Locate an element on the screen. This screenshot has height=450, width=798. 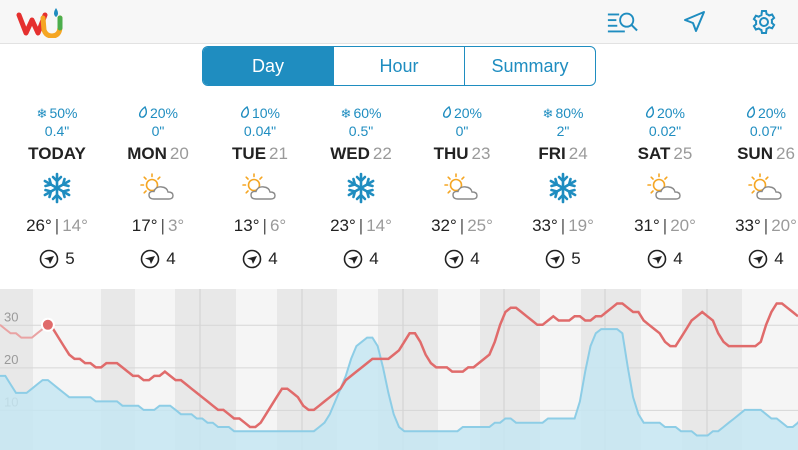
y-tick-label: 30 is located at coordinates (11, 316).